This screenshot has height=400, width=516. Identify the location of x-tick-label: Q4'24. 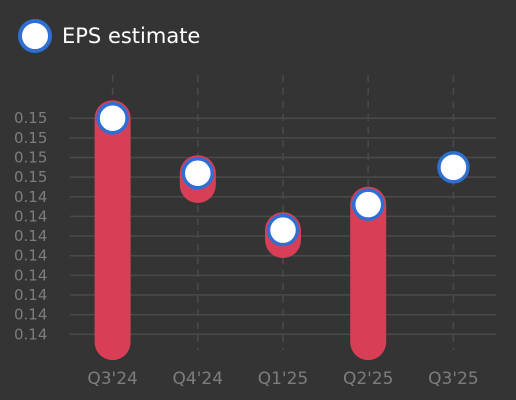
(198, 379).